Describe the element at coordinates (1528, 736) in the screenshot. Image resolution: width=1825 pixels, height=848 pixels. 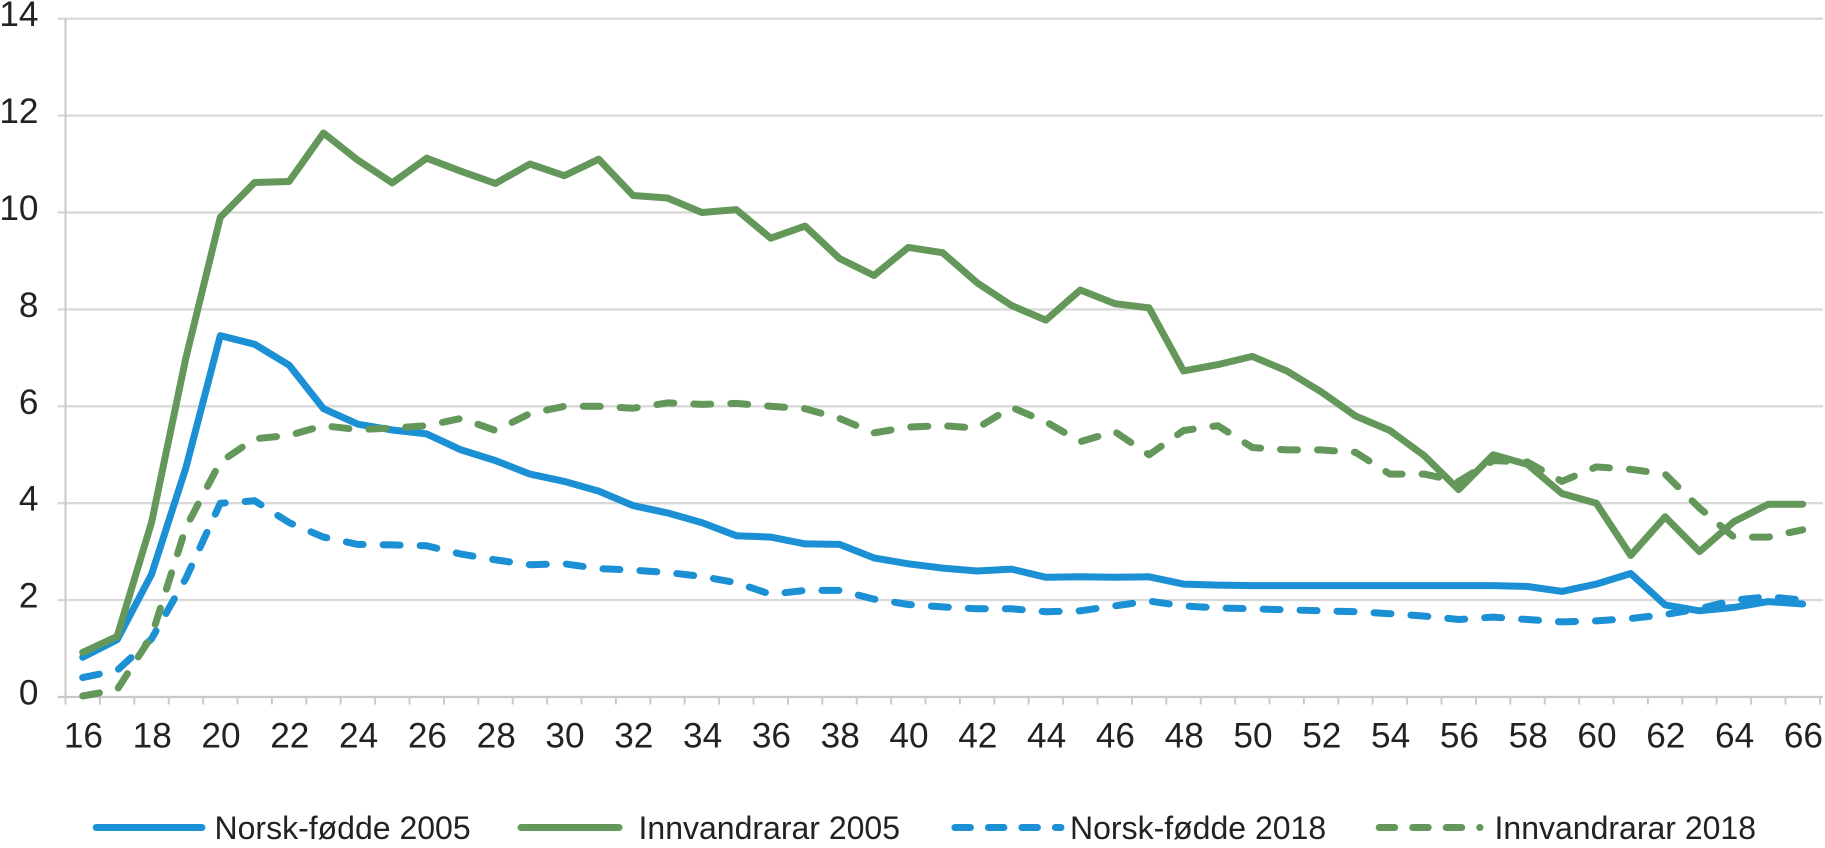
I see `svg-text: 58` at that location.